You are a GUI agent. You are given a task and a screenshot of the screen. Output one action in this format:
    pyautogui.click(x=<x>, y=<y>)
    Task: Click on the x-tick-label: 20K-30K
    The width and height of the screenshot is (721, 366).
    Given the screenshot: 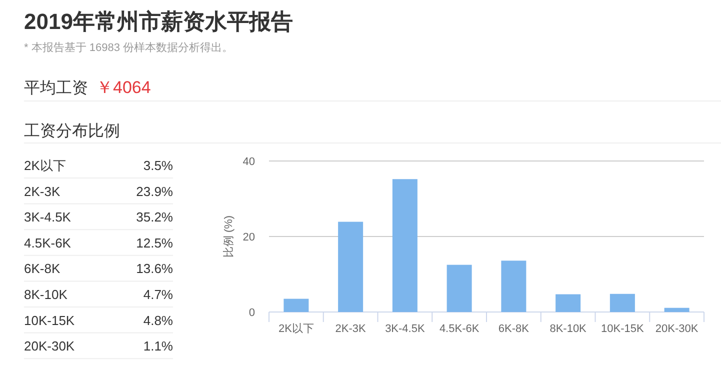 What is the action you would take?
    pyautogui.click(x=677, y=329)
    